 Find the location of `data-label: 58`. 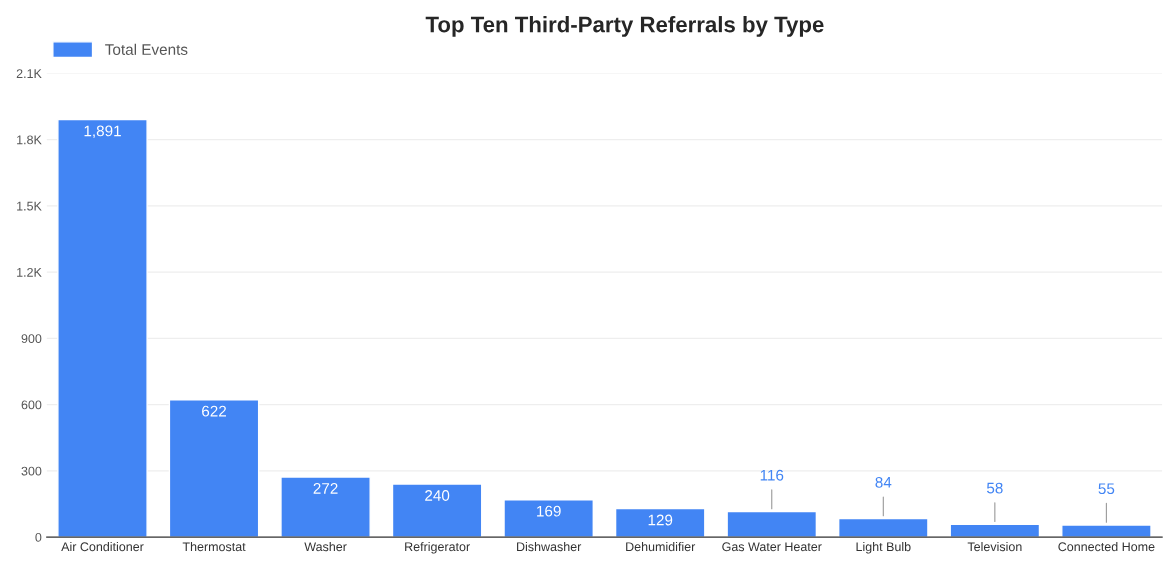

data-label: 58 is located at coordinates (994, 488).